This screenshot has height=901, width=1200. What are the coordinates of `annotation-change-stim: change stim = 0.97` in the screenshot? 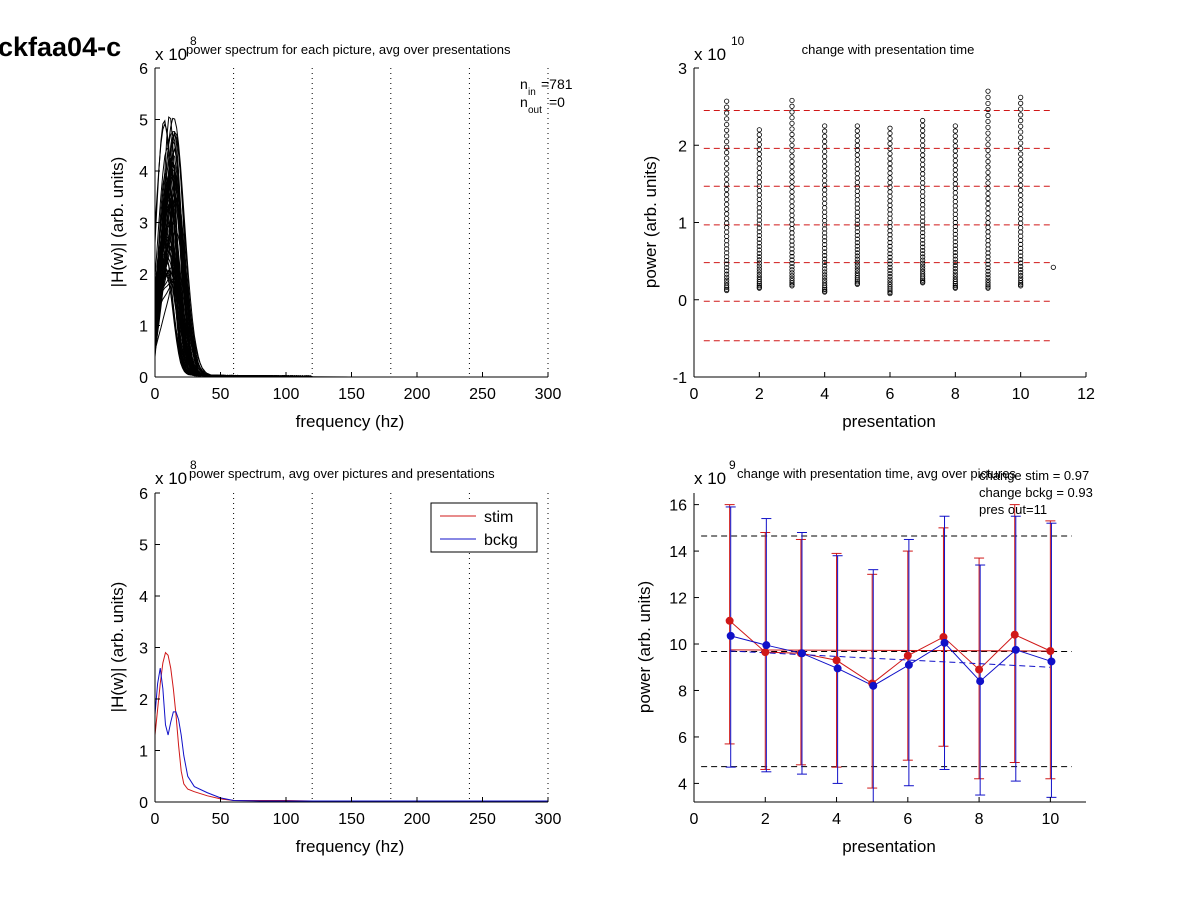 It's located at (1034, 475).